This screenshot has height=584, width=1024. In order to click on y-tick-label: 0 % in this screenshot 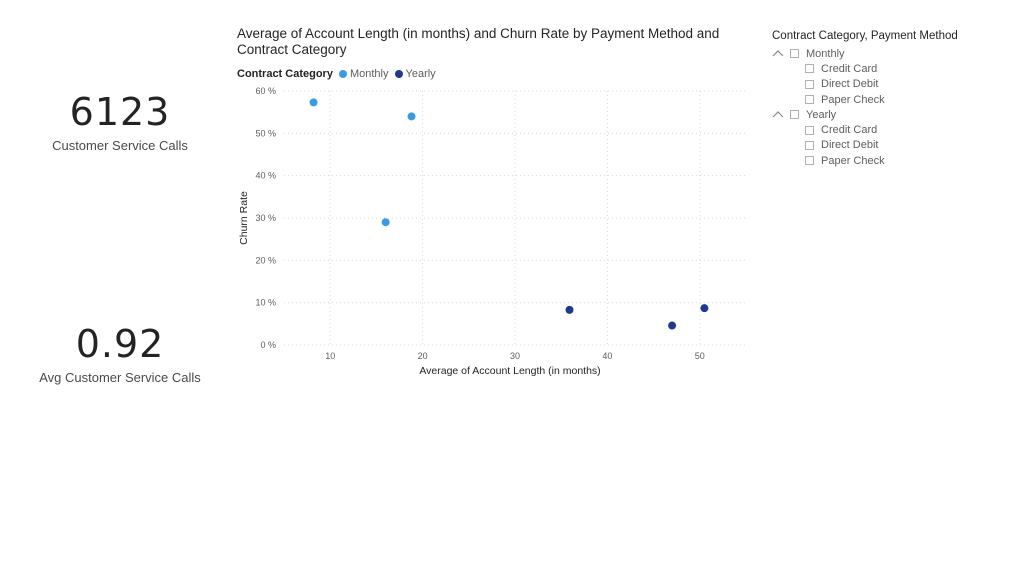, I will do `click(268, 345)`.